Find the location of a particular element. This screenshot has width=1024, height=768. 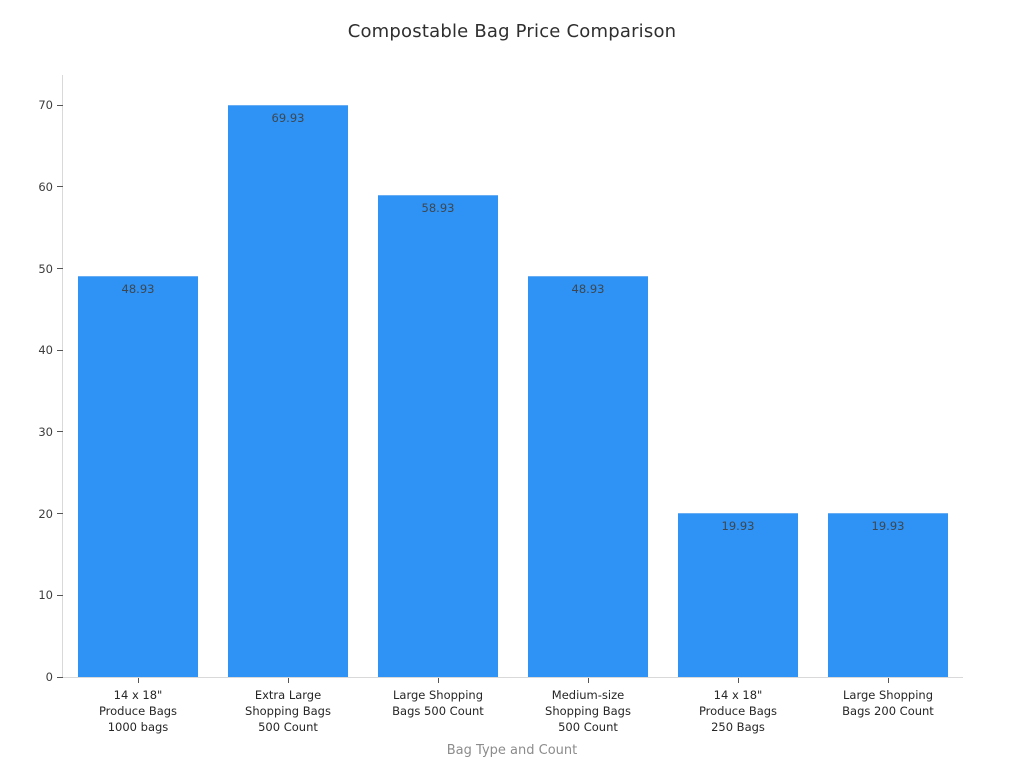

y-tick: 60 is located at coordinates (49, 187).